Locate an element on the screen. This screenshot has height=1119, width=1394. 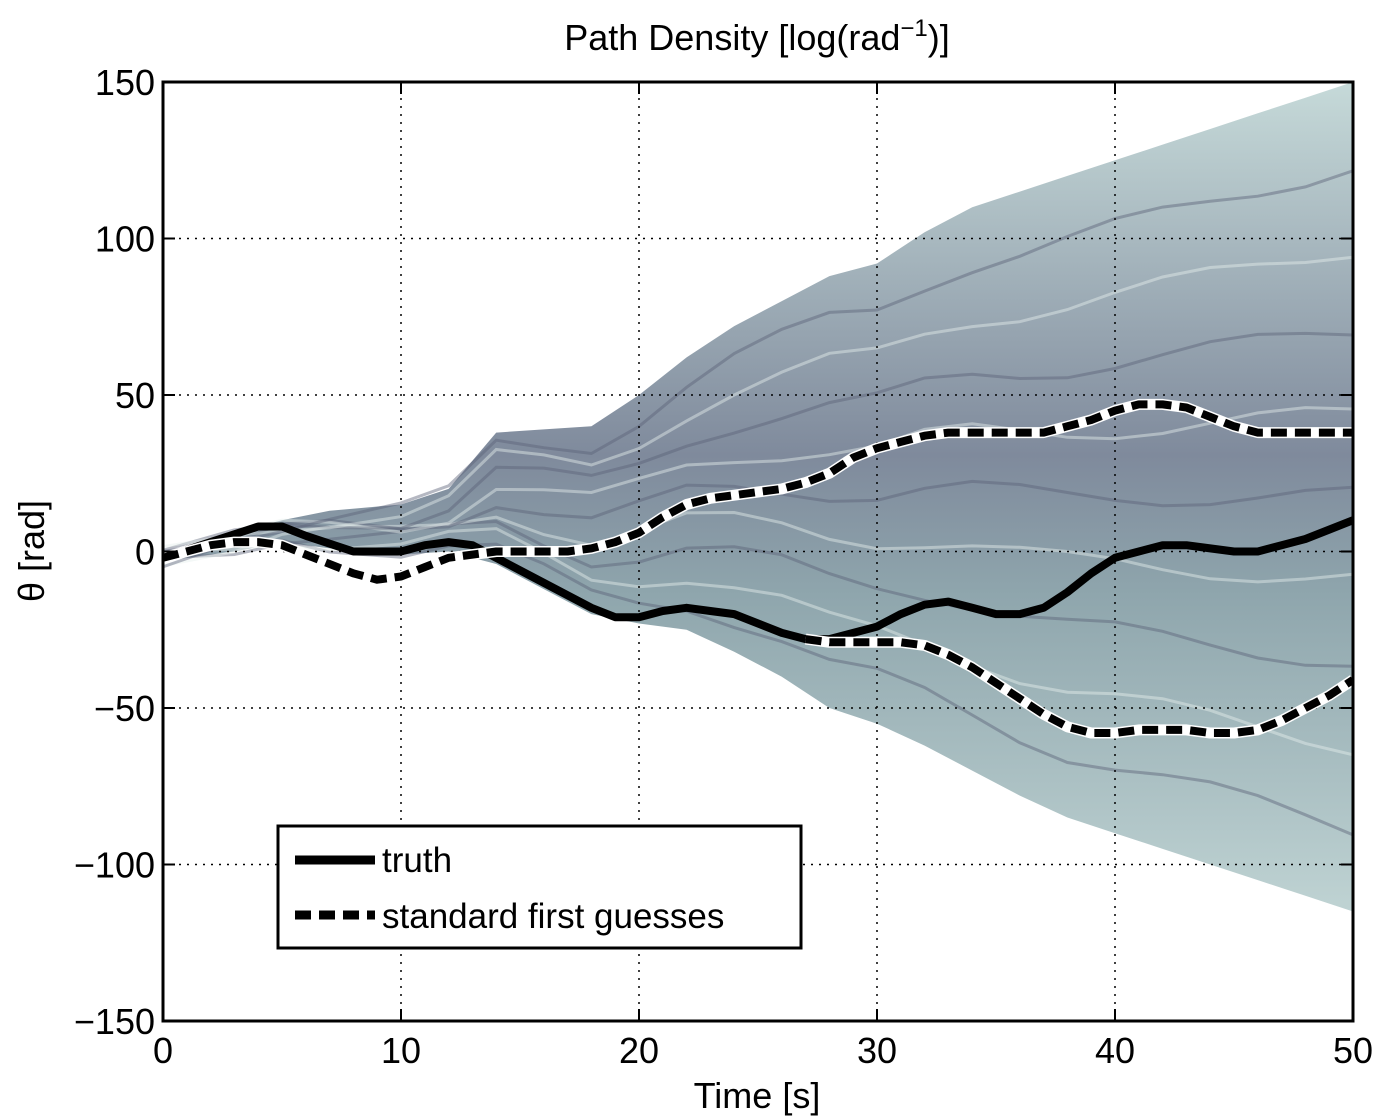
legend-box is located at coordinates (539, 887).